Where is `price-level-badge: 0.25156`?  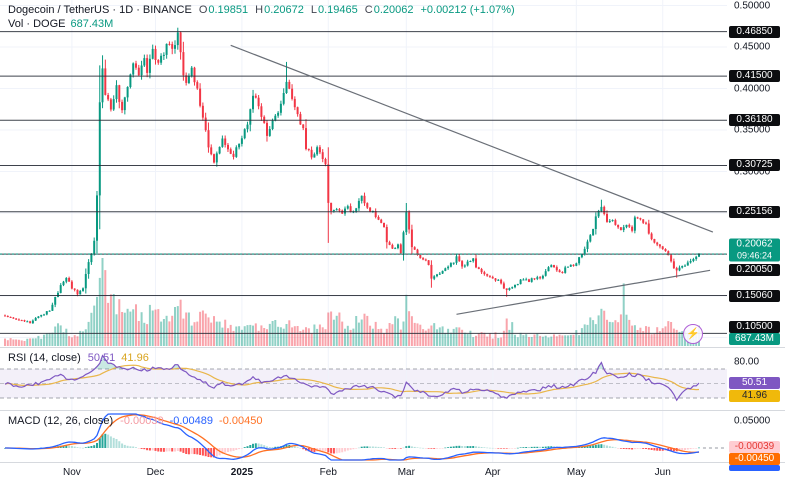
price-level-badge: 0.25156 is located at coordinates (754, 211).